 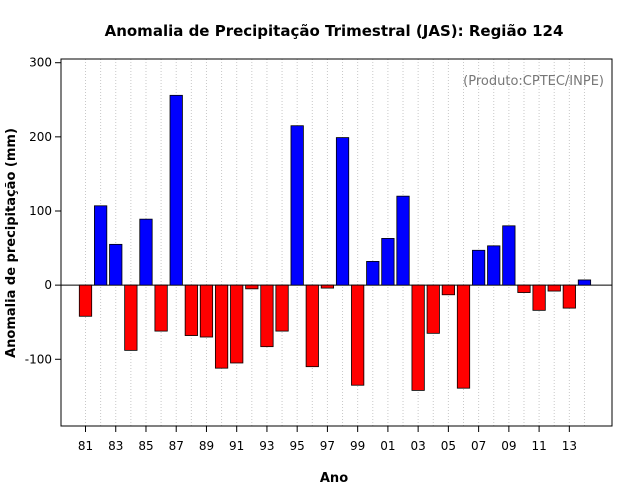 I want to click on x-tick-label: 95, so click(x=297, y=446).